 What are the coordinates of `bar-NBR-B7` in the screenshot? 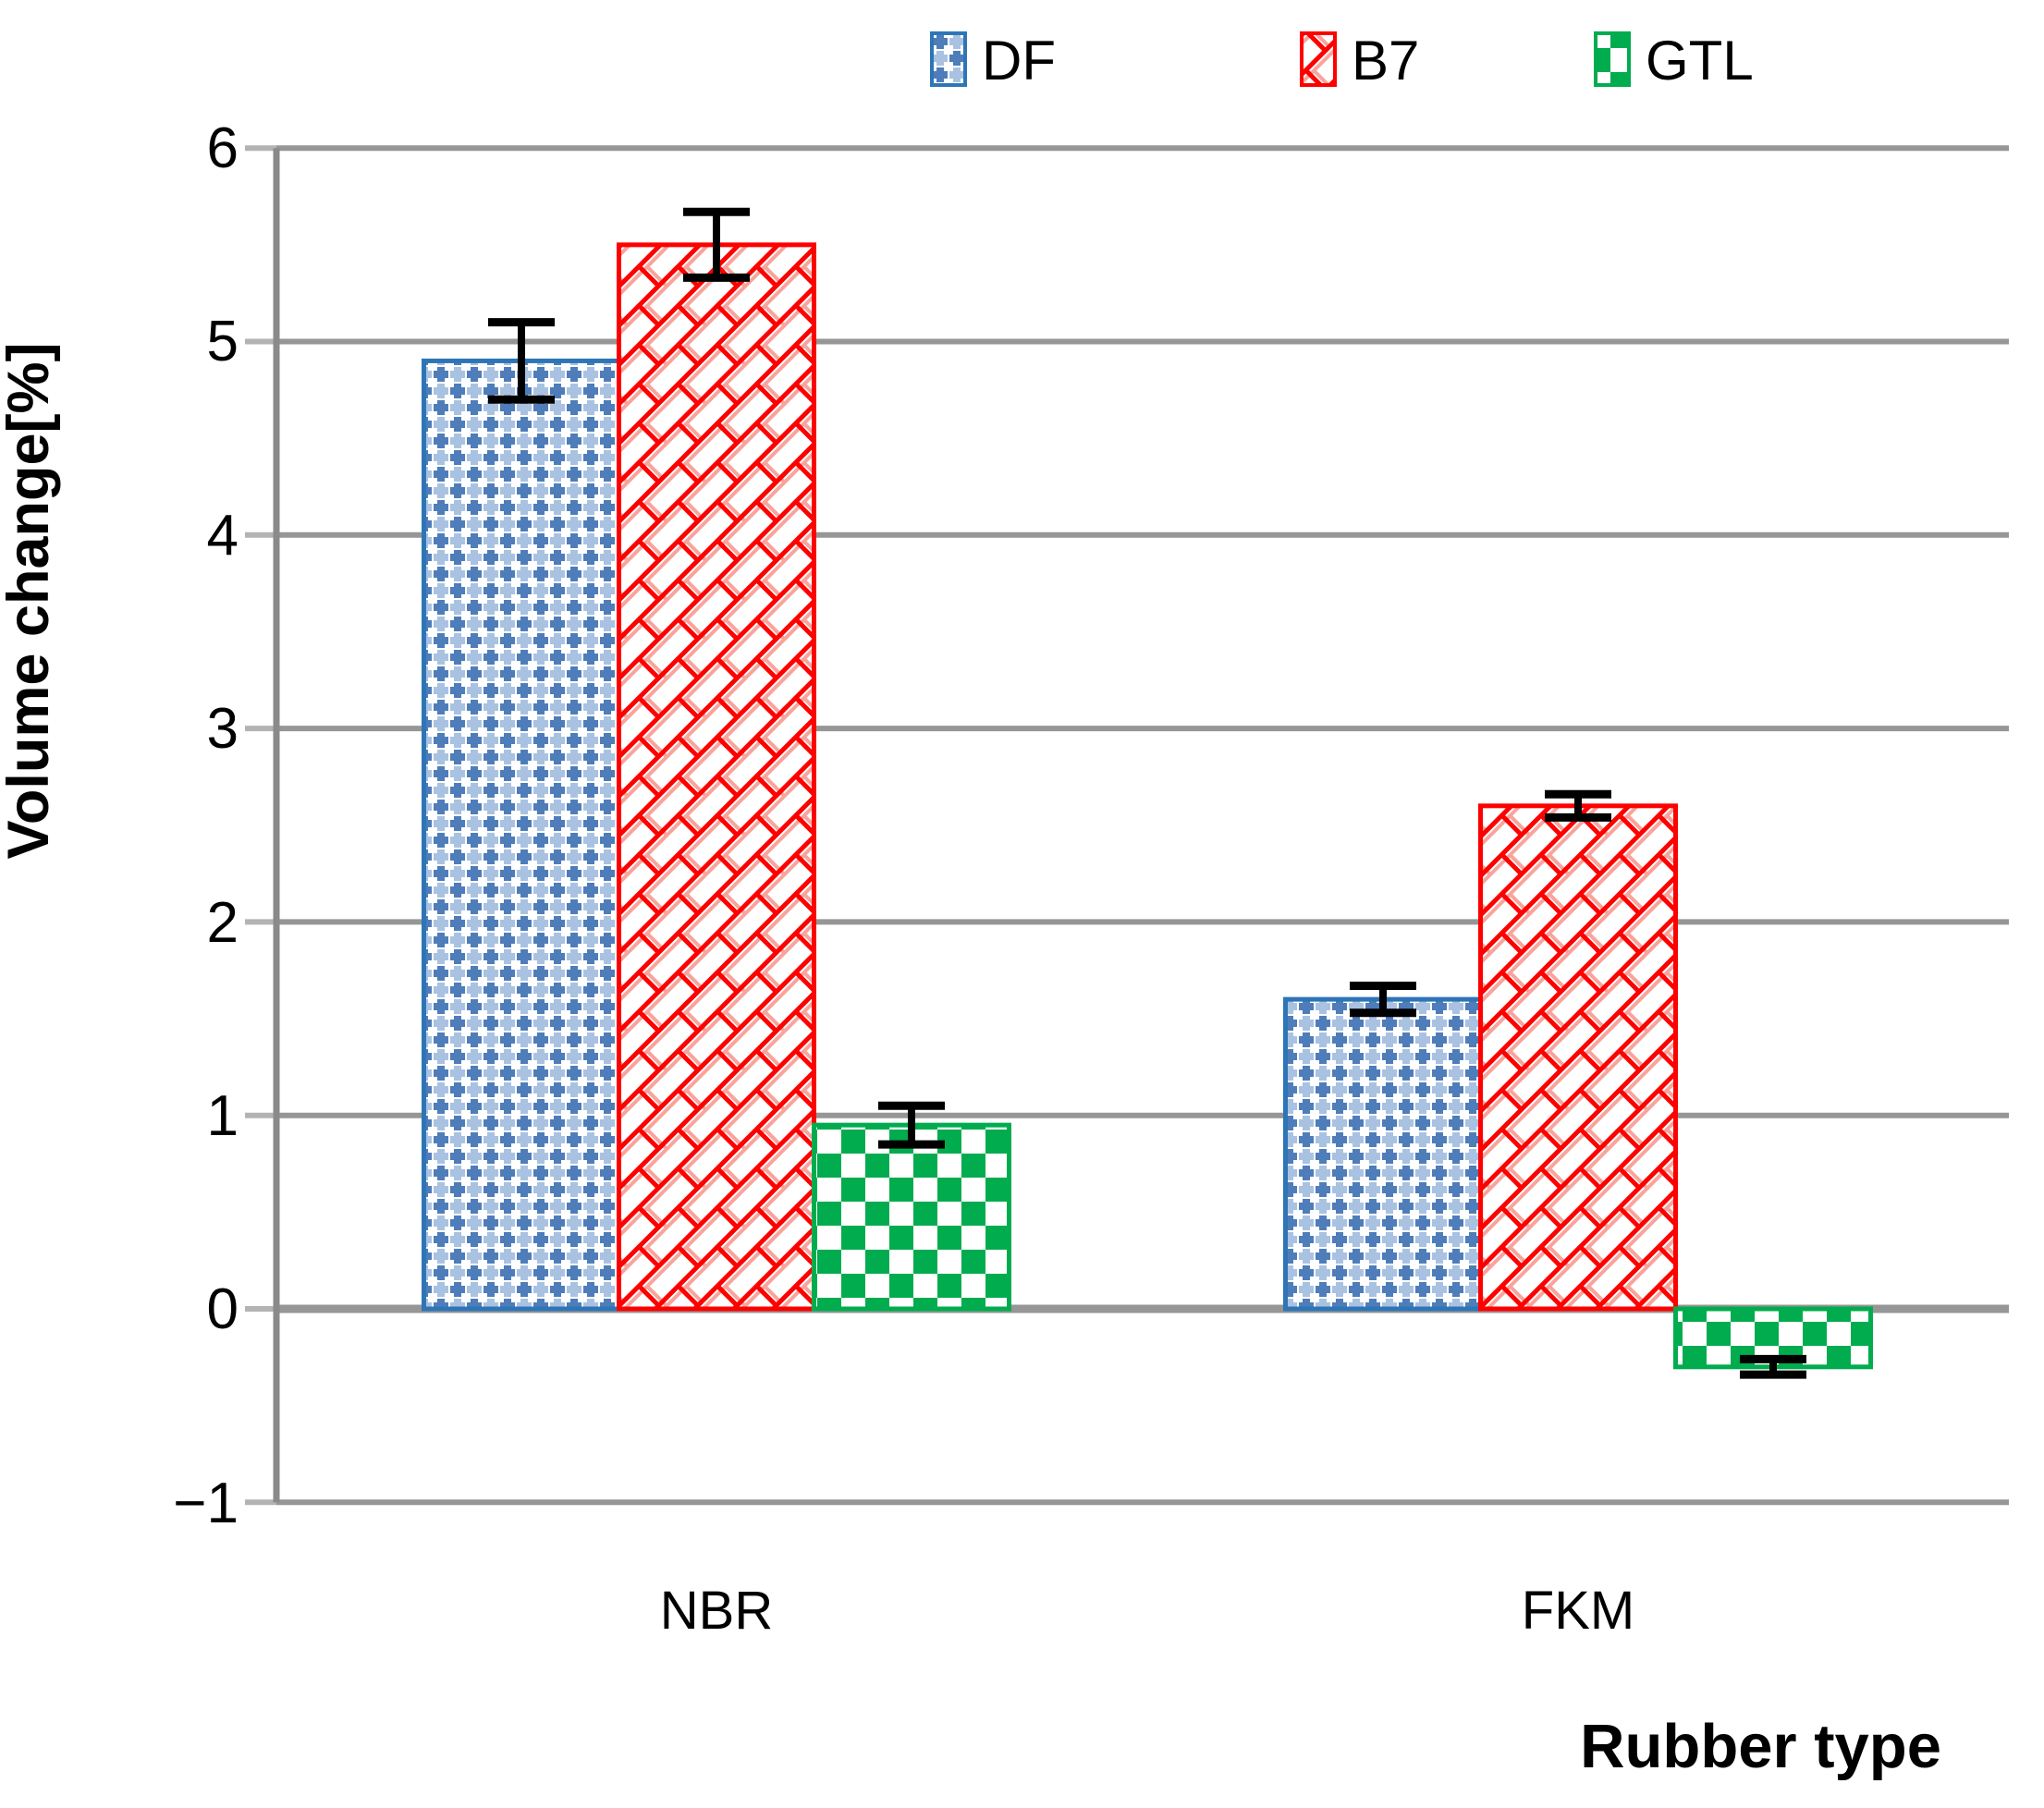 It's located at (716, 777).